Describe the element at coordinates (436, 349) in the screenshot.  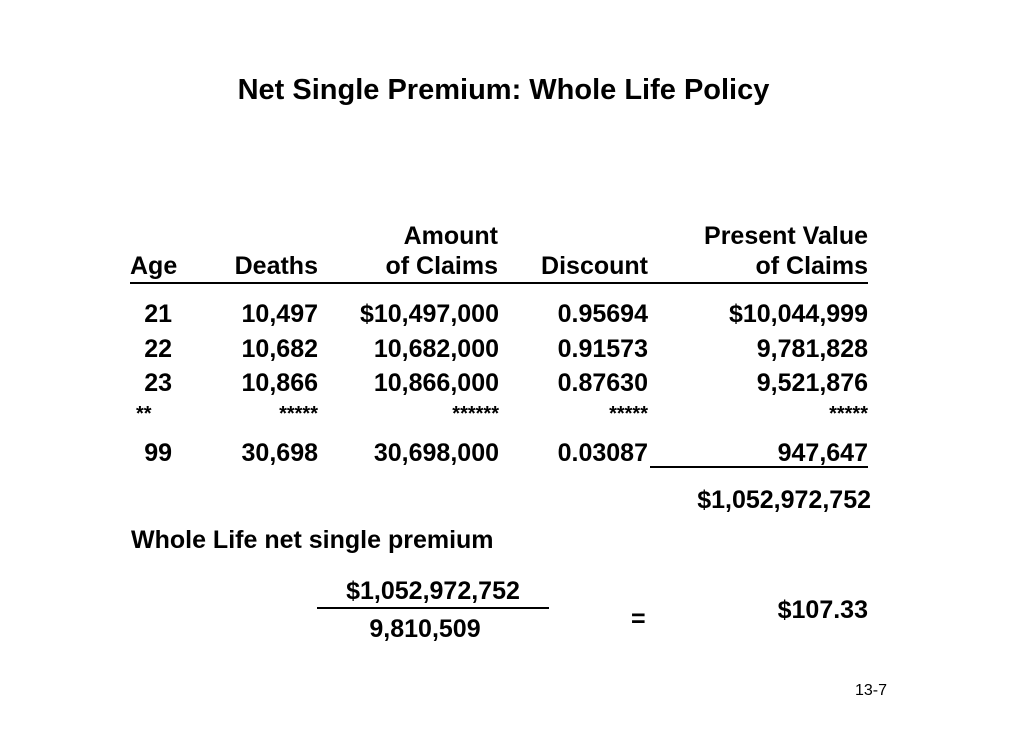
I see `row-amount: 10,682,000` at that location.